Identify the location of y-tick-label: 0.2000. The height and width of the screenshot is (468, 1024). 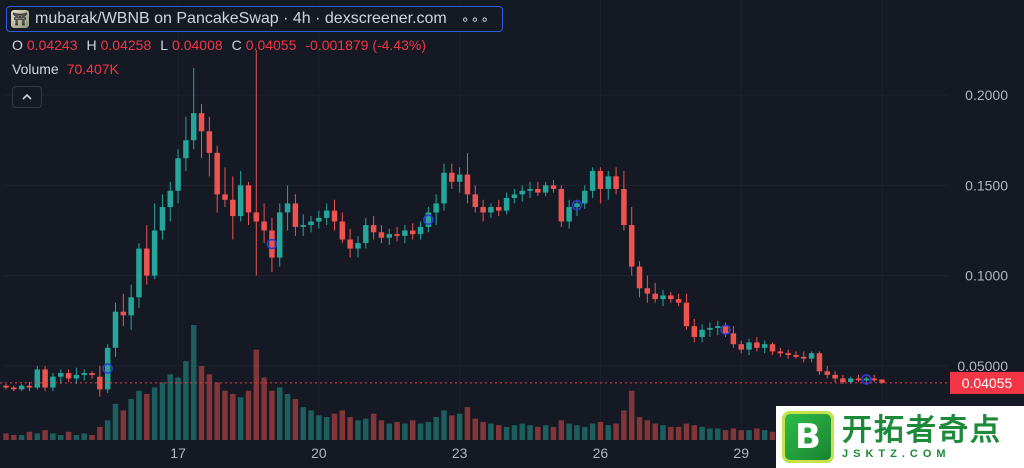
(986, 95).